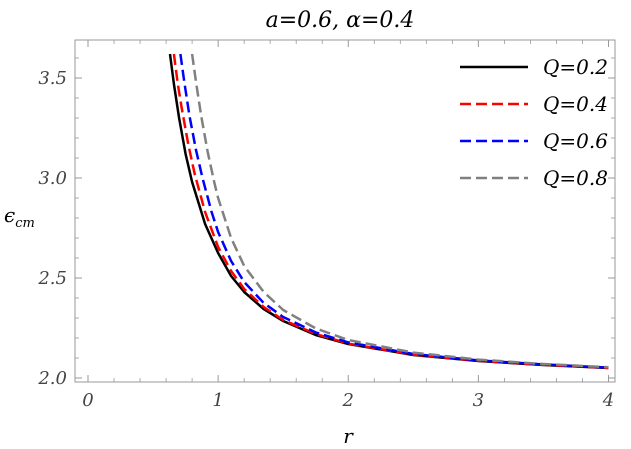 This screenshot has height=449, width=631. What do you see at coordinates (534, 122) in the screenshot?
I see `legend: Q=0.2 Q=0.4 Q=0.6 Q=0.8` at bounding box center [534, 122].